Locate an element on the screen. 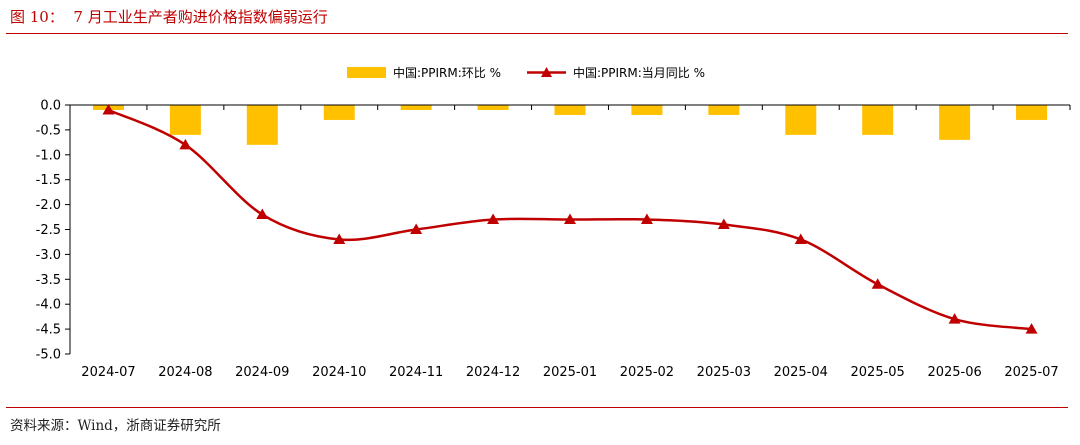 The image size is (1080, 445). x-tick-label: 2025-01 is located at coordinates (570, 372).